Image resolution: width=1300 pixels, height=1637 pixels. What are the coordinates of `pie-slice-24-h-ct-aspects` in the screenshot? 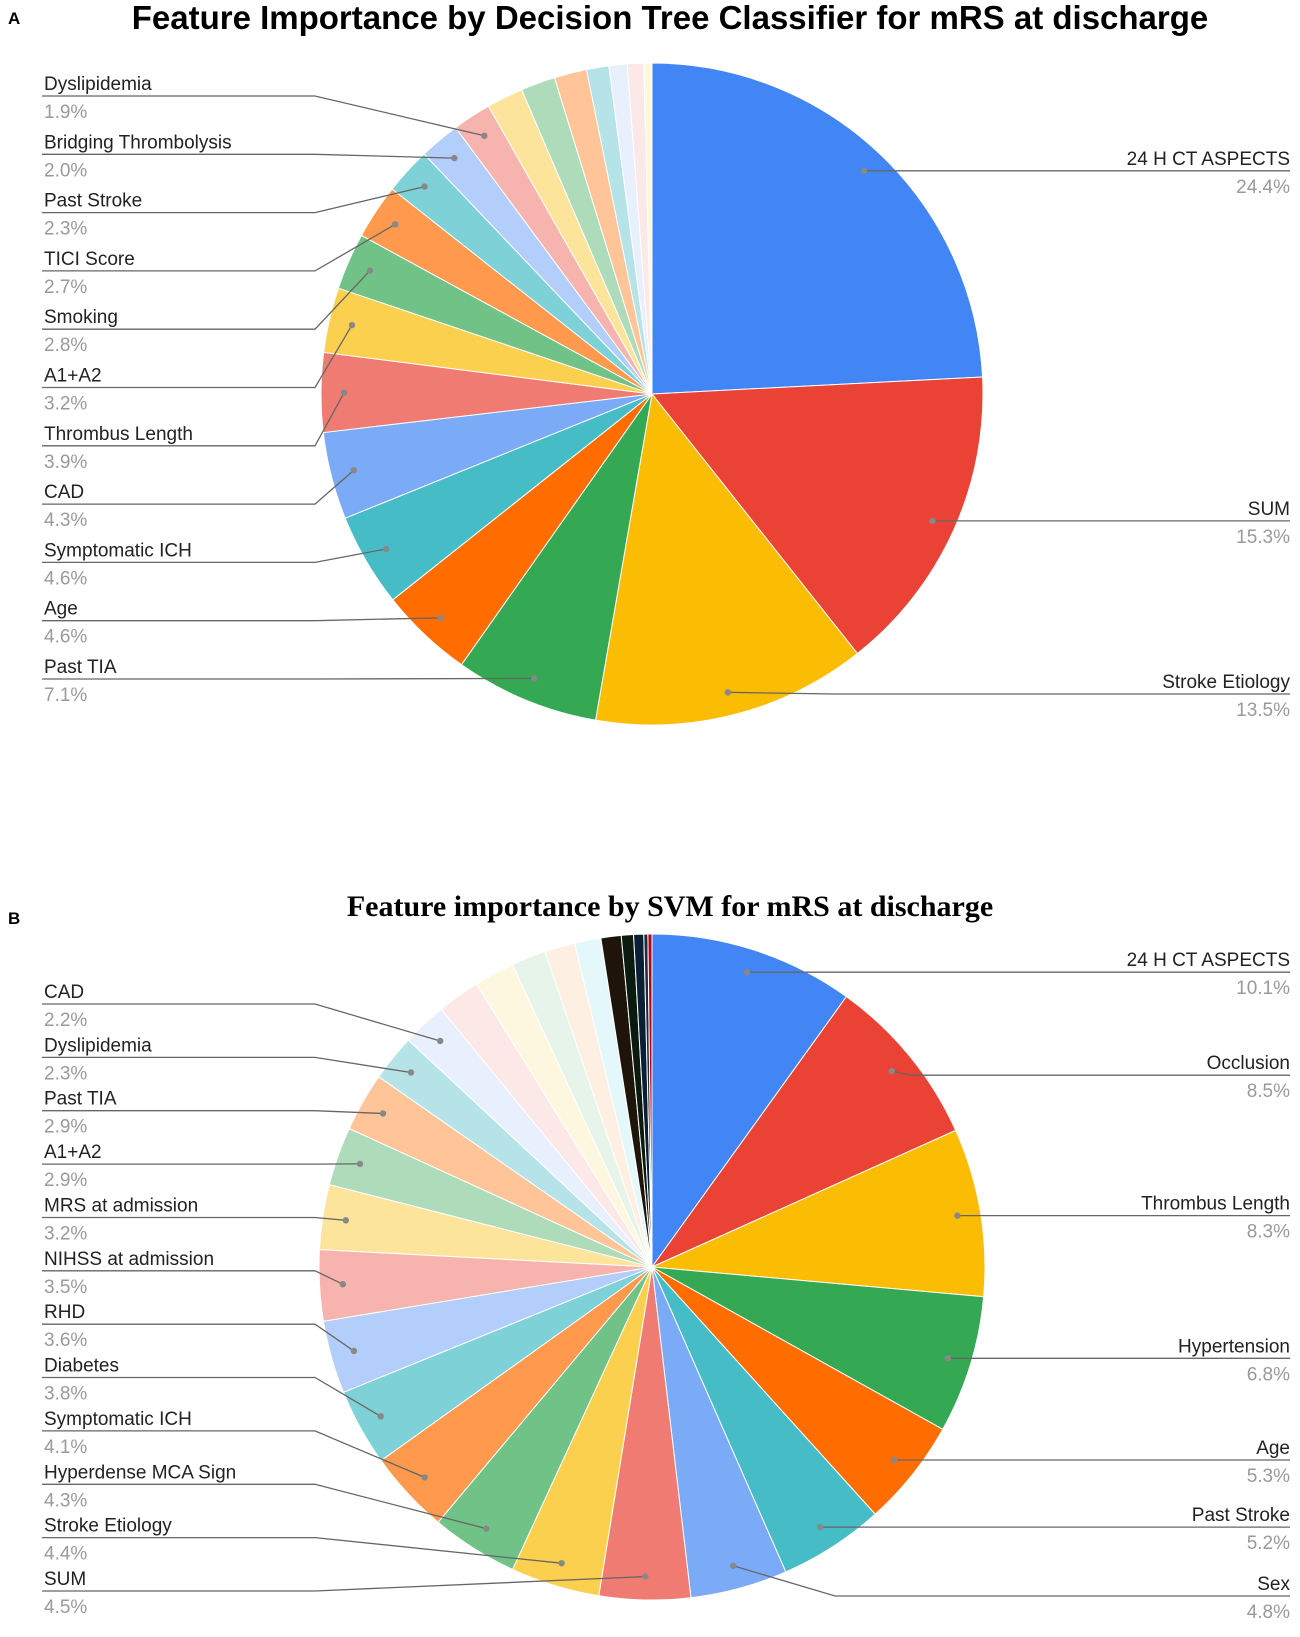 It's located at (749, 1101).